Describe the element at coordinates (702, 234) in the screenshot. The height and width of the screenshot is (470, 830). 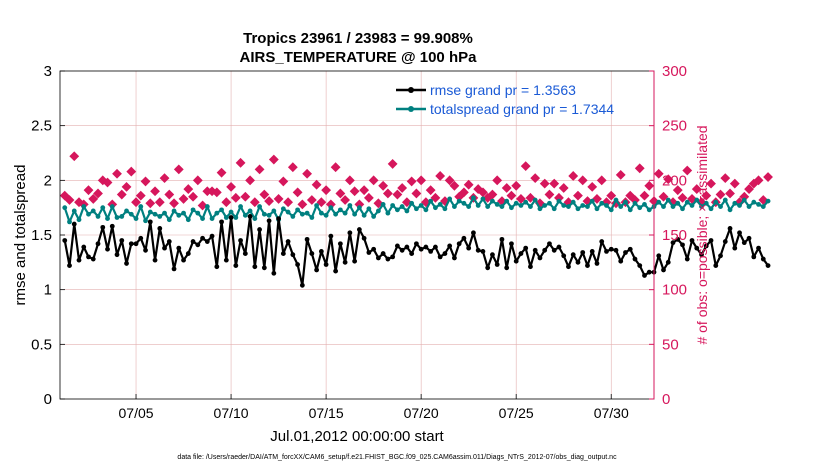
I see `y-axis-right-label: # of obs: o=possible; ×=assimilated` at that location.